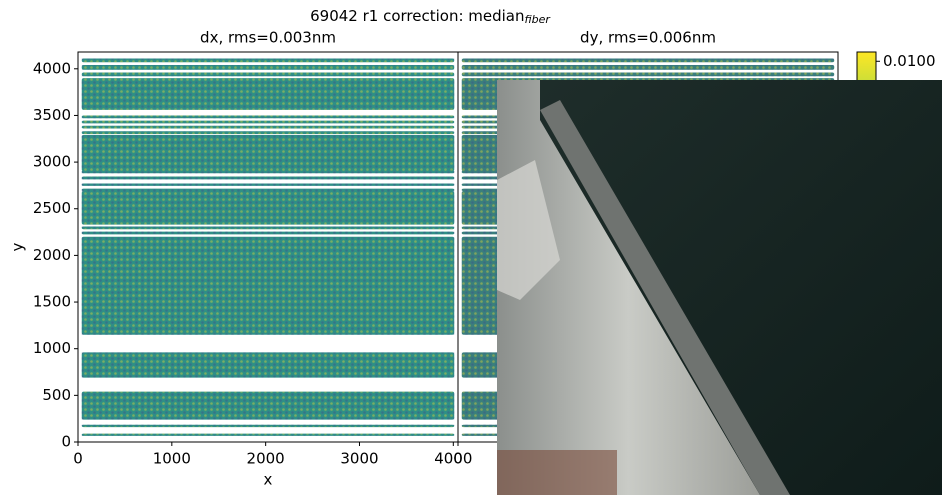 This screenshot has width=942, height=495. I want to click on y-tick-label: 500, so click(56, 395).